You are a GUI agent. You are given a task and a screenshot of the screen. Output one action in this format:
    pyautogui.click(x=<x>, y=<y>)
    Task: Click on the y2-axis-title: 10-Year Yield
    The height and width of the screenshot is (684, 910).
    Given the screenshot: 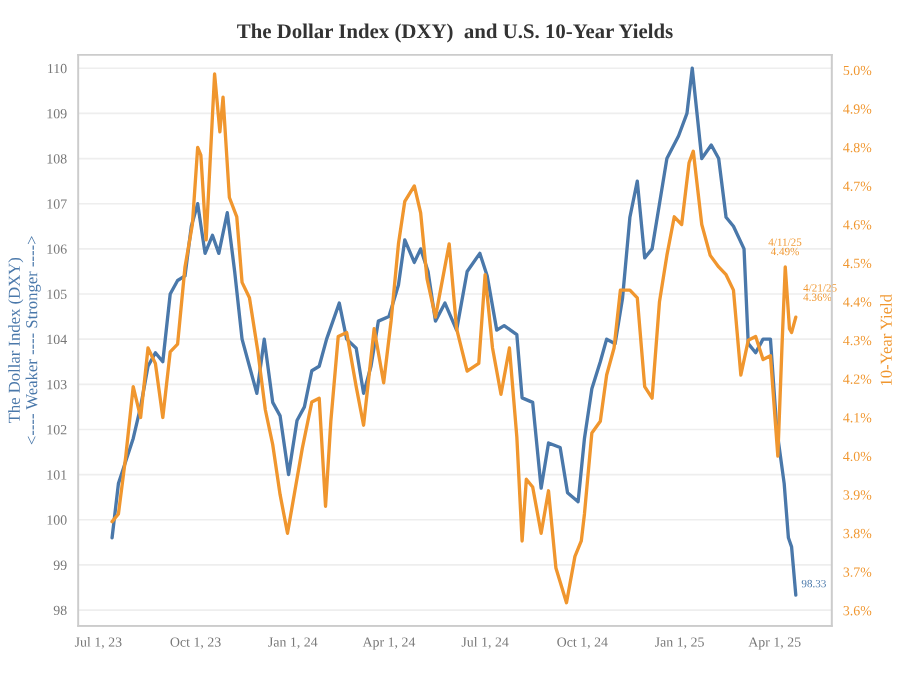 What is the action you would take?
    pyautogui.click(x=886, y=340)
    